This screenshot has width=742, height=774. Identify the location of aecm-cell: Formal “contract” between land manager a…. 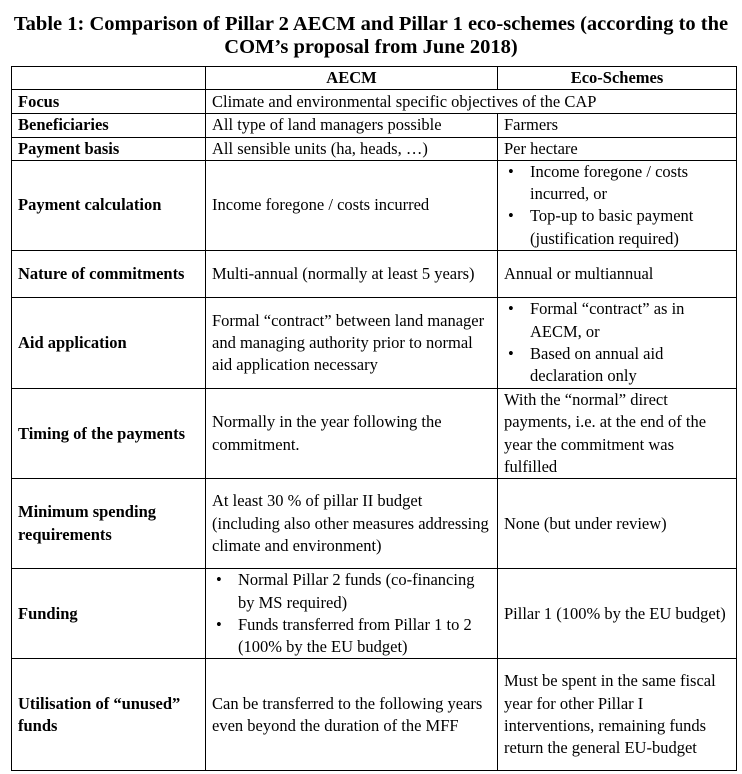
(351, 343).